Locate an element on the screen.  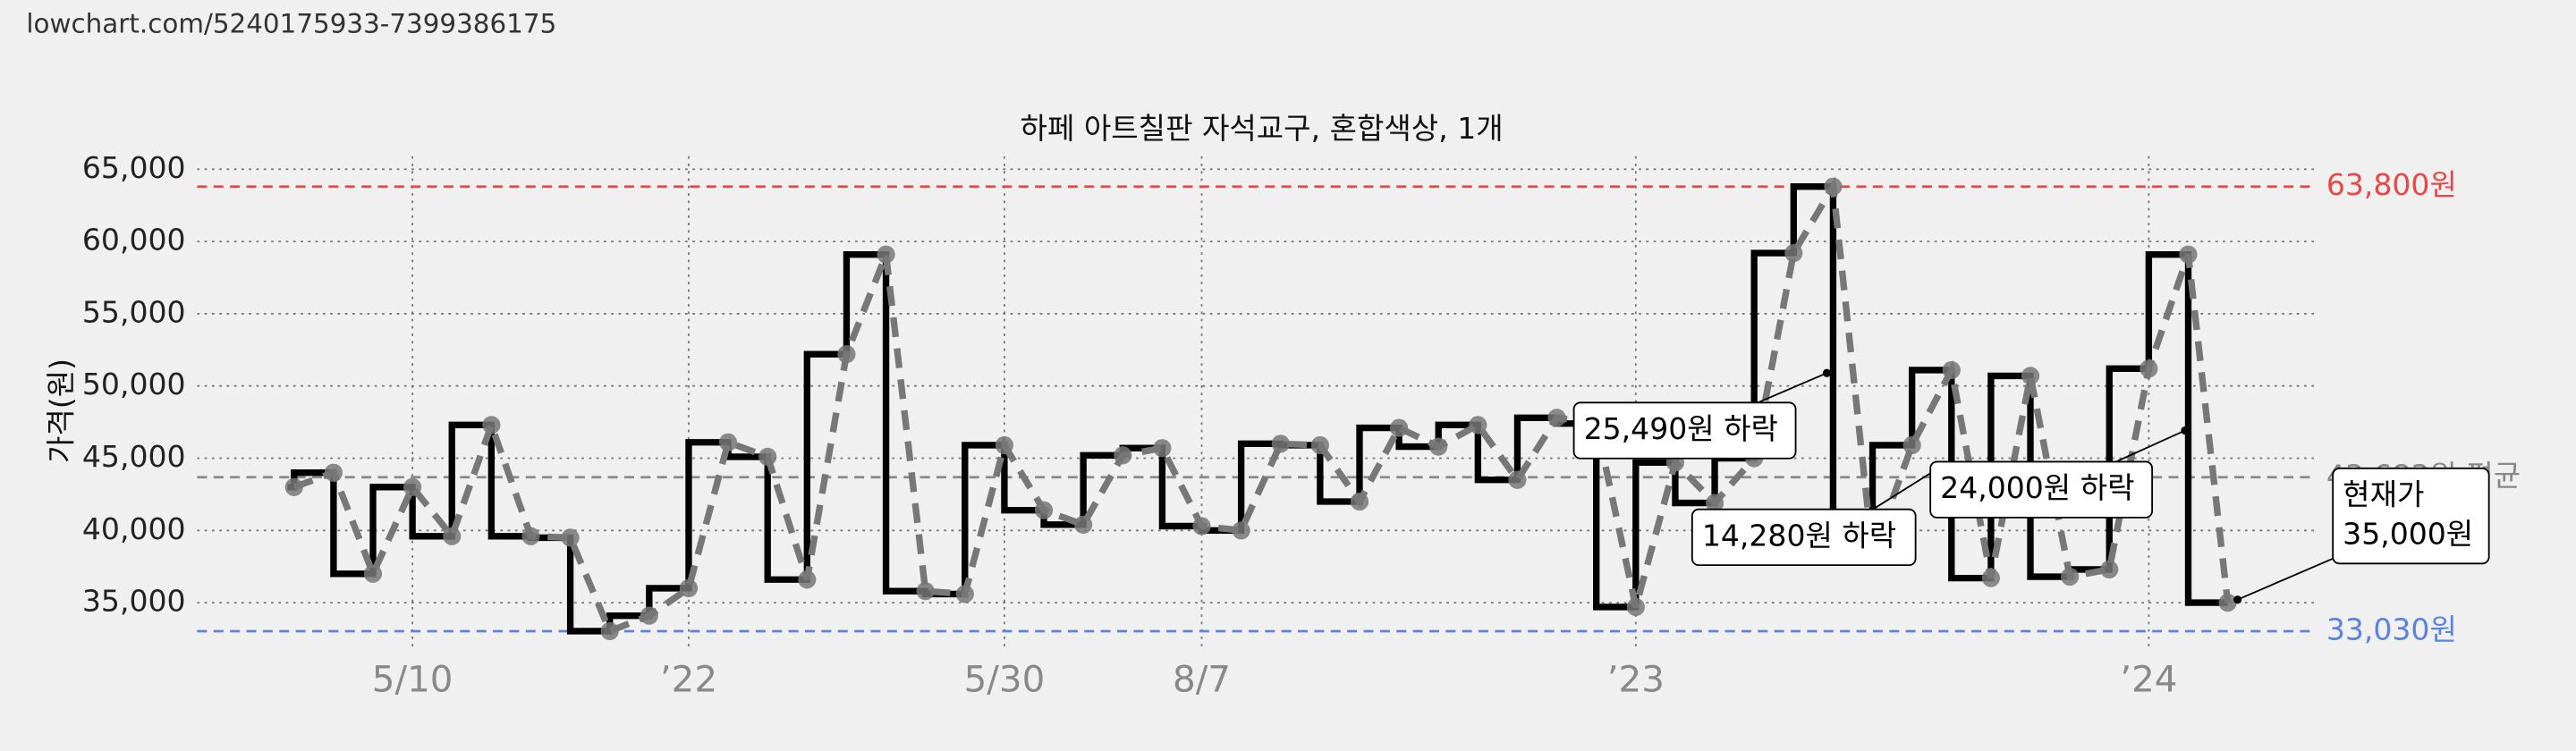
x-tick-label: 8/7 is located at coordinates (1202, 679).